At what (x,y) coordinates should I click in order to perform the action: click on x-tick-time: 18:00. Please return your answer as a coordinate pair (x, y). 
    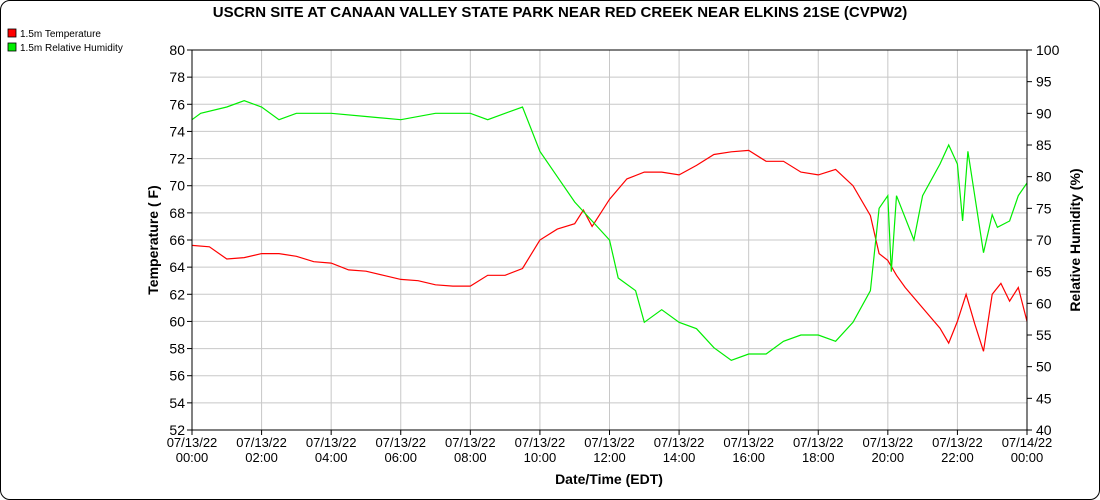
    Looking at the image, I should click on (818, 457).